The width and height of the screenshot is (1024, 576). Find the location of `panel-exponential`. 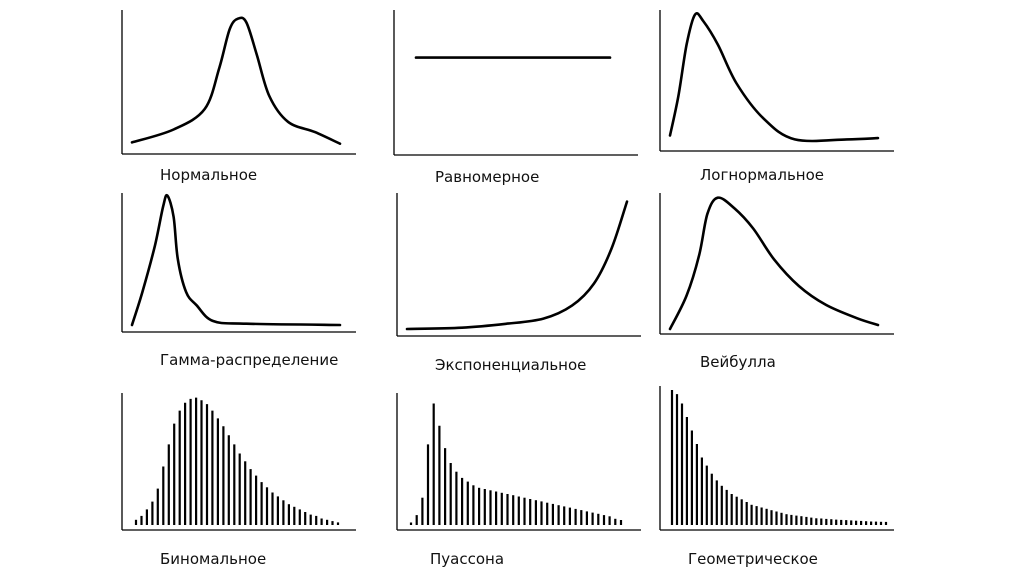

panel-exponential is located at coordinates (518, 265).